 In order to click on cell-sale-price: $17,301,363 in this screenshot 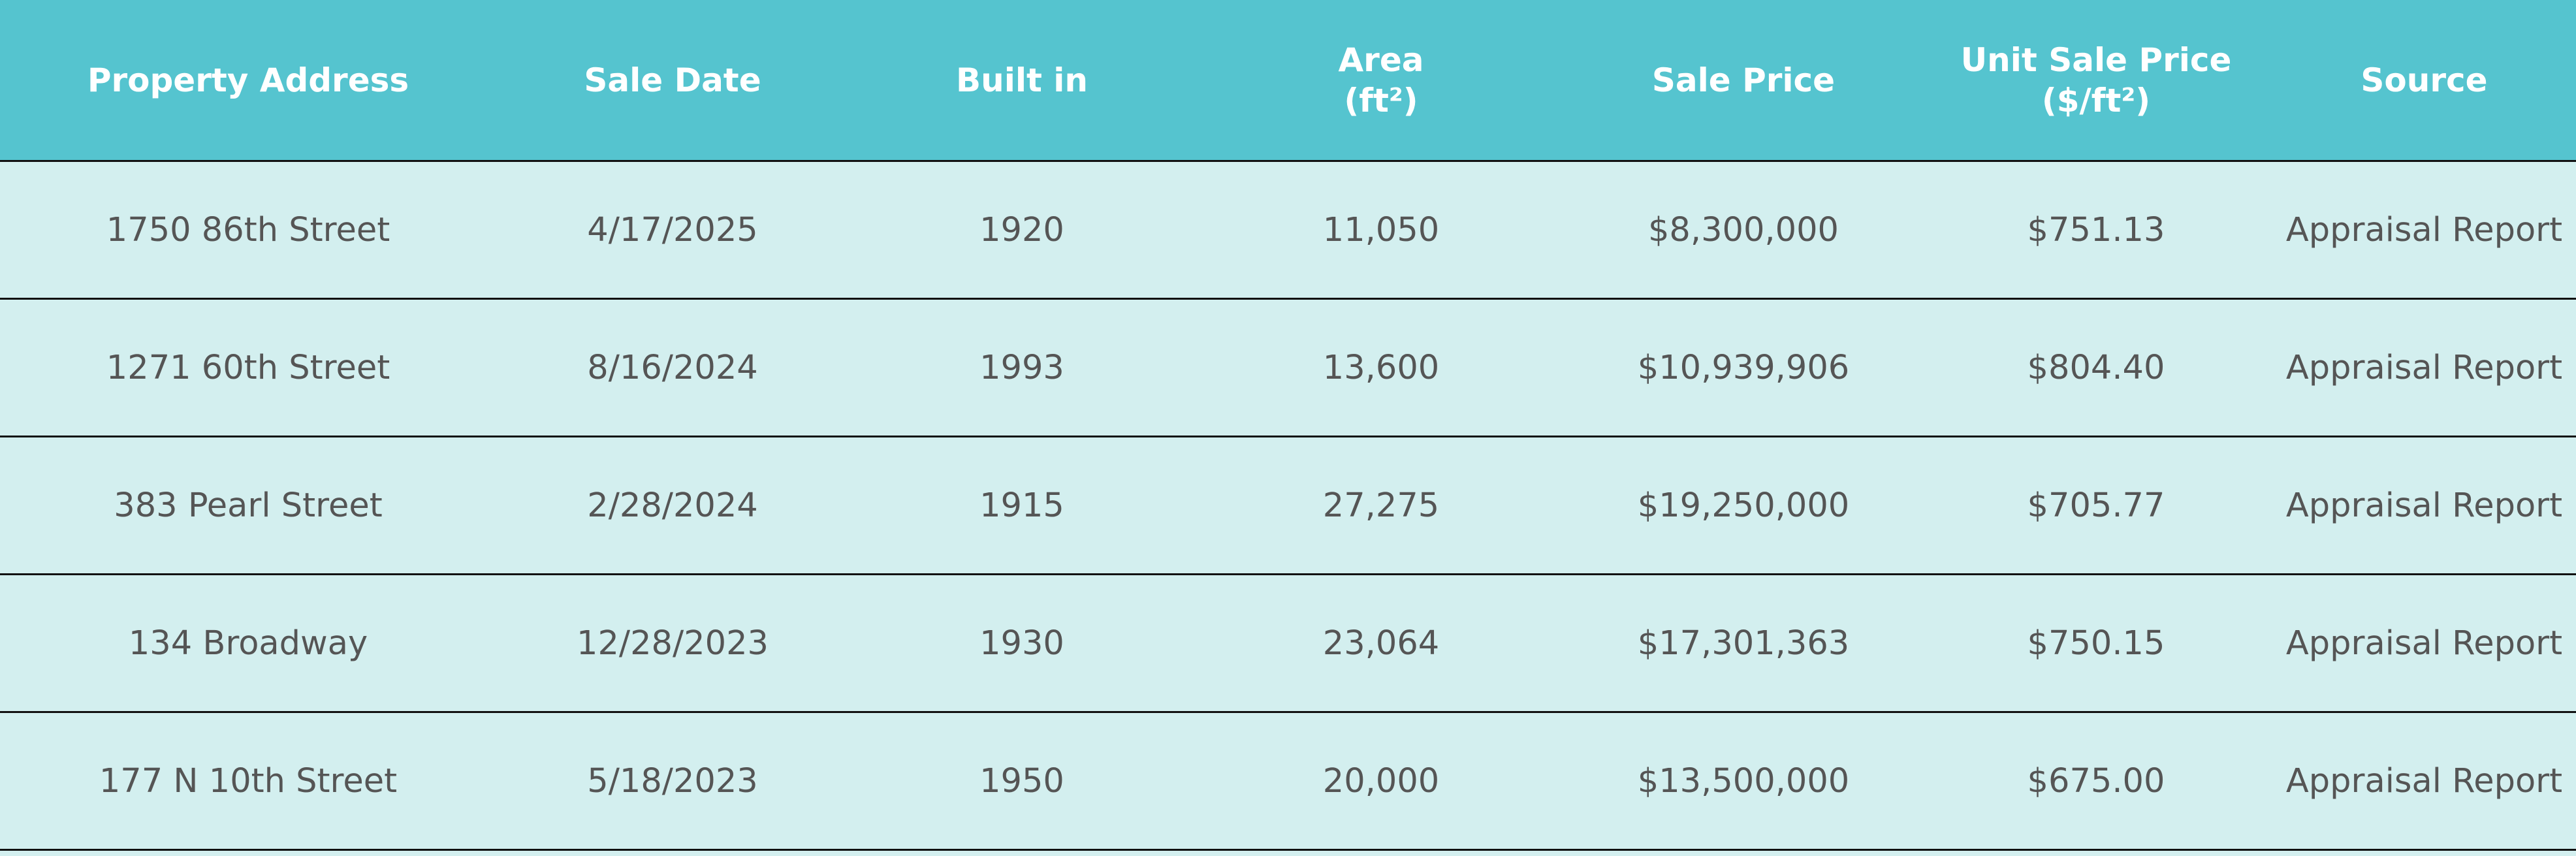, I will do `click(1744, 643)`.